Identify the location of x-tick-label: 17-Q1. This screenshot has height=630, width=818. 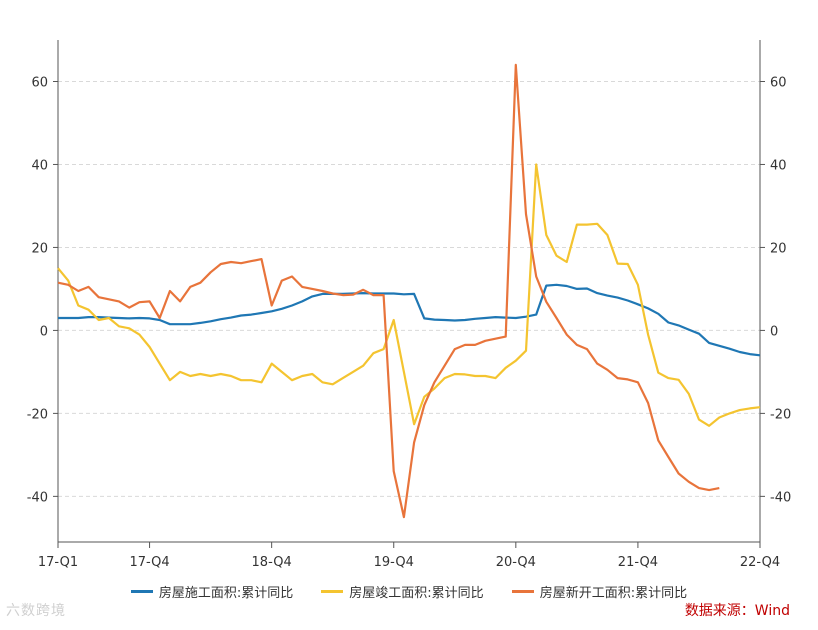
(58, 562).